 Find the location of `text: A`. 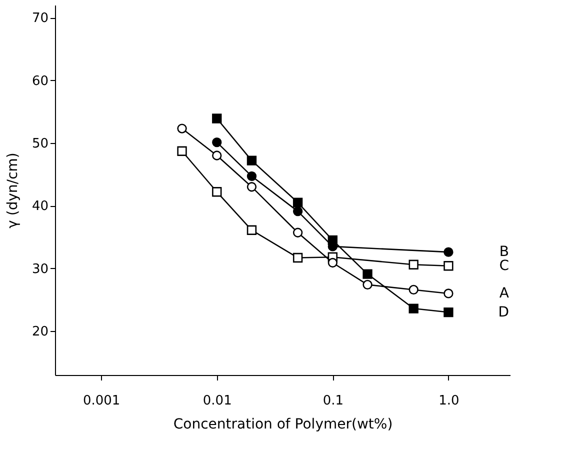

text: A is located at coordinates (504, 293).